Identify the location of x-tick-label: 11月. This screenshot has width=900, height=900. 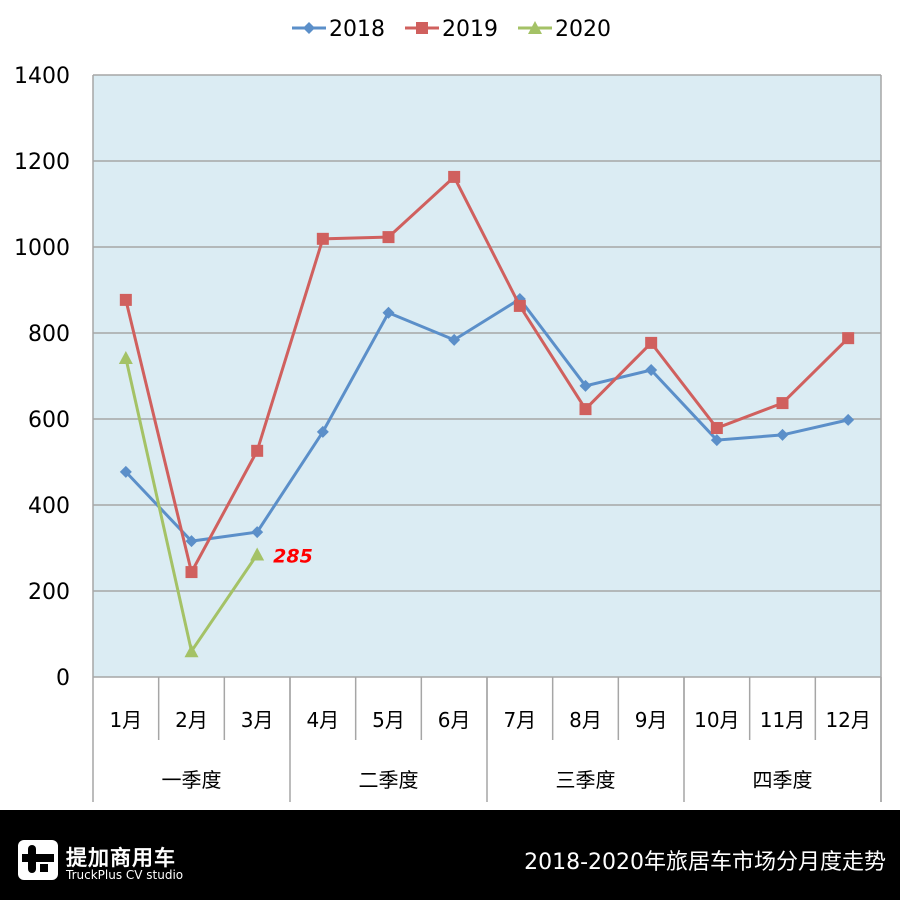
(782, 720).